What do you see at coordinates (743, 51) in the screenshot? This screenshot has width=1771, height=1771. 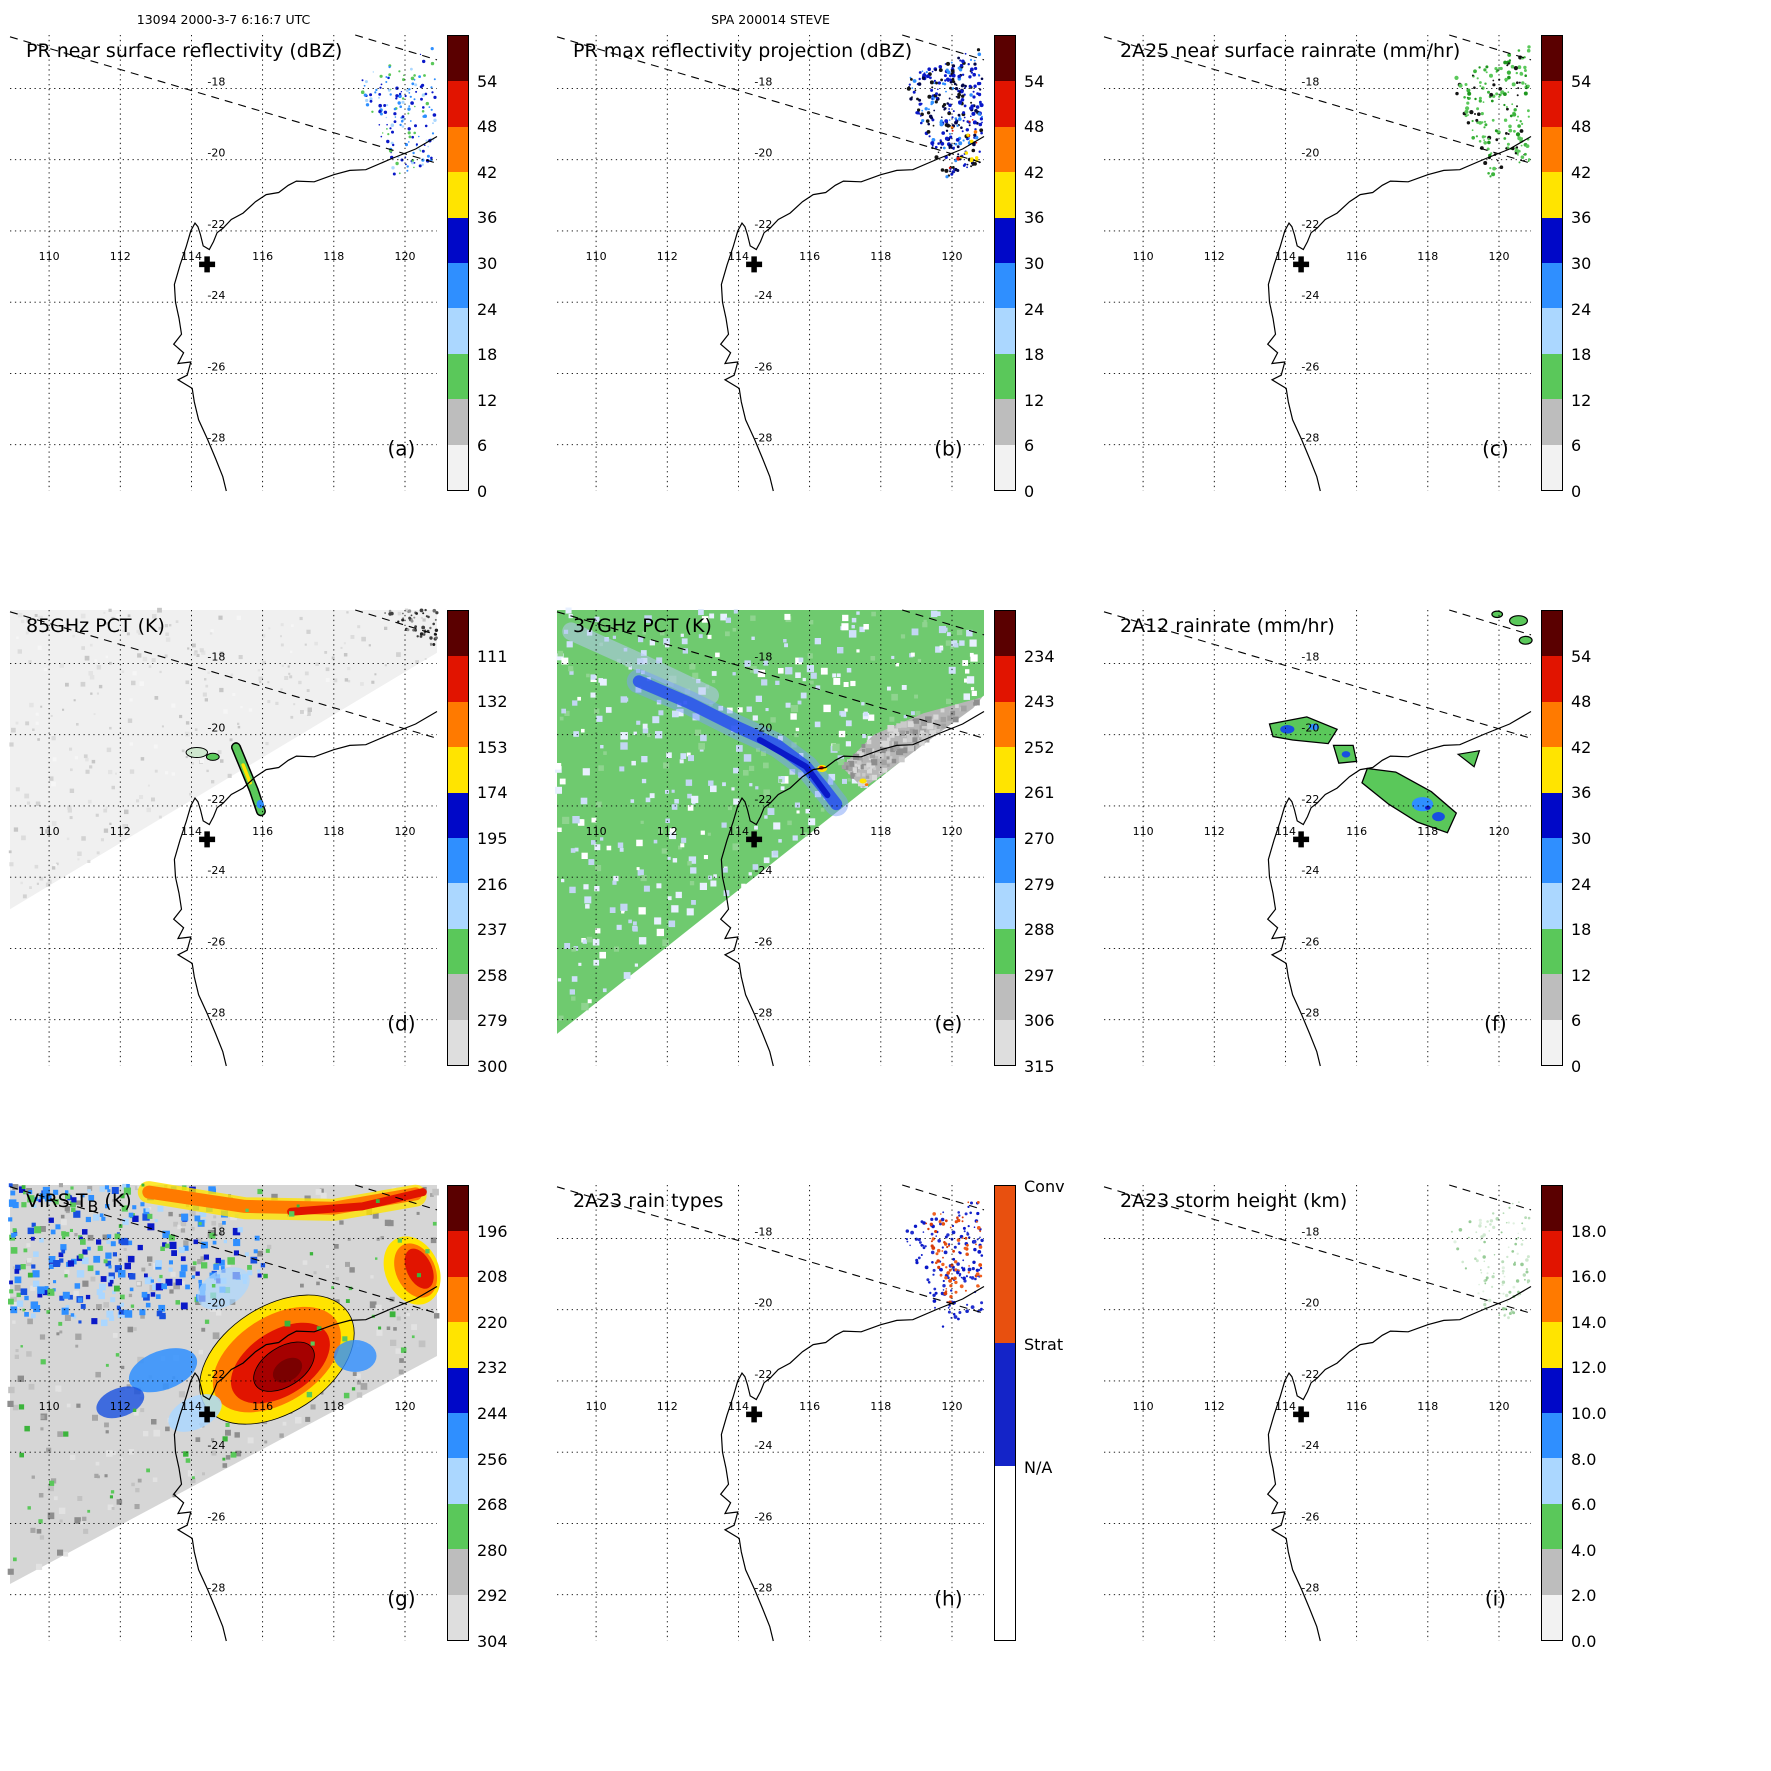 I see `panel-title: PR max reflectivity projection (dBZ)` at bounding box center [743, 51].